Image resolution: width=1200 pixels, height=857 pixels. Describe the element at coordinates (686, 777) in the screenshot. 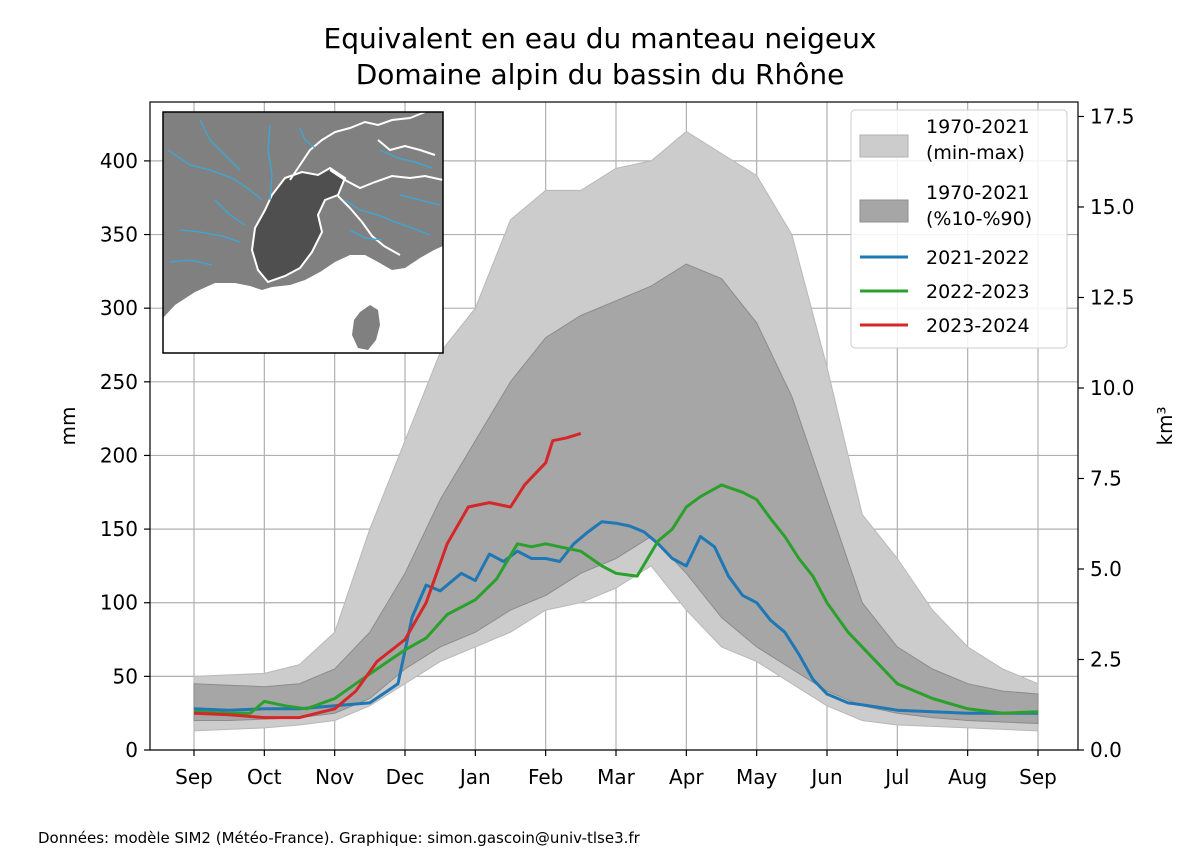

I see `x-tick-label: Apr` at that location.